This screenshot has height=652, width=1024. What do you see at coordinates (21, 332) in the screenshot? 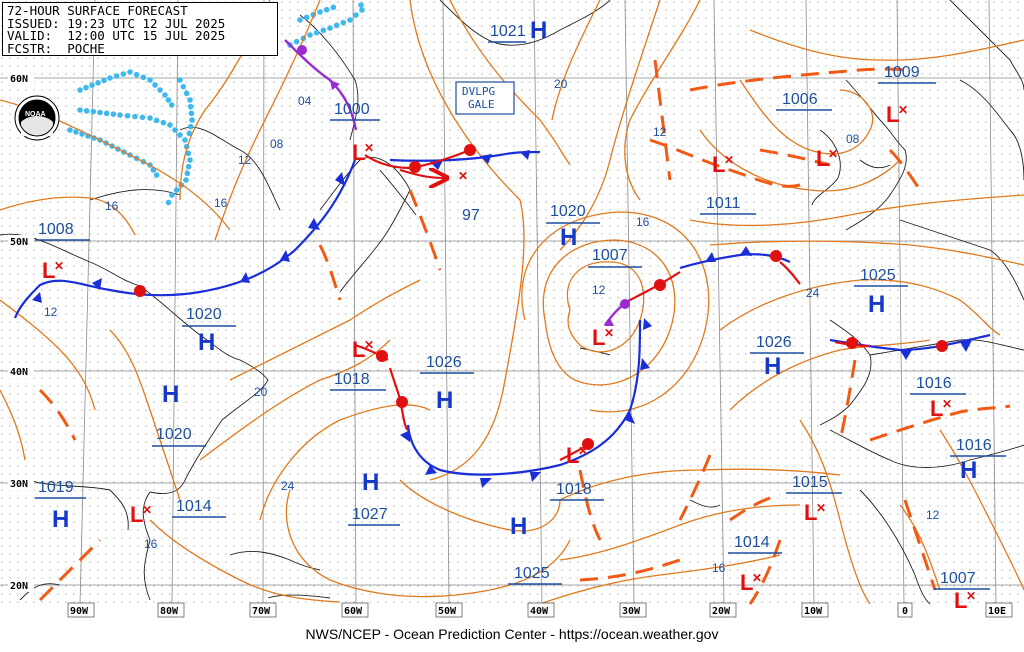
I see `latitude-labels: 60N 50N 40N 30N 20N` at bounding box center [21, 332].